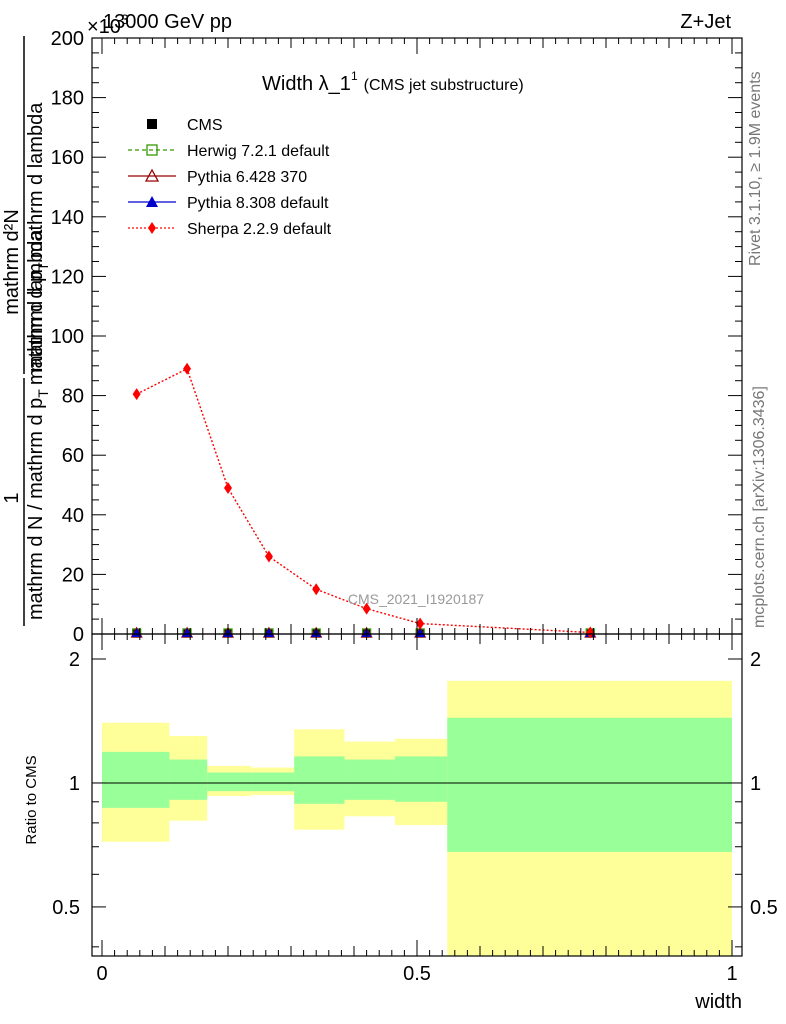 The width and height of the screenshot is (786, 1024). I want to click on main-y-tick-label: 120, so click(67, 277).